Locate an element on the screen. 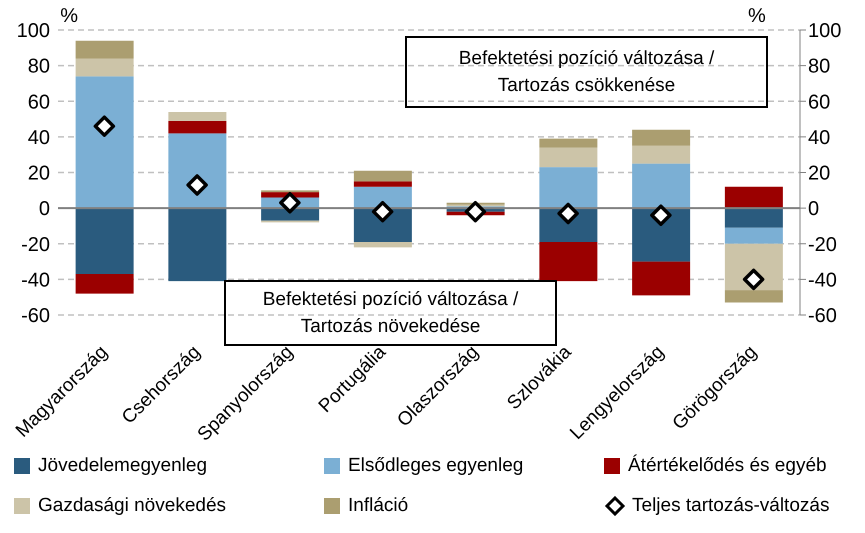 The image size is (865, 533). y2-tick-label: 20 is located at coordinates (819, 173).